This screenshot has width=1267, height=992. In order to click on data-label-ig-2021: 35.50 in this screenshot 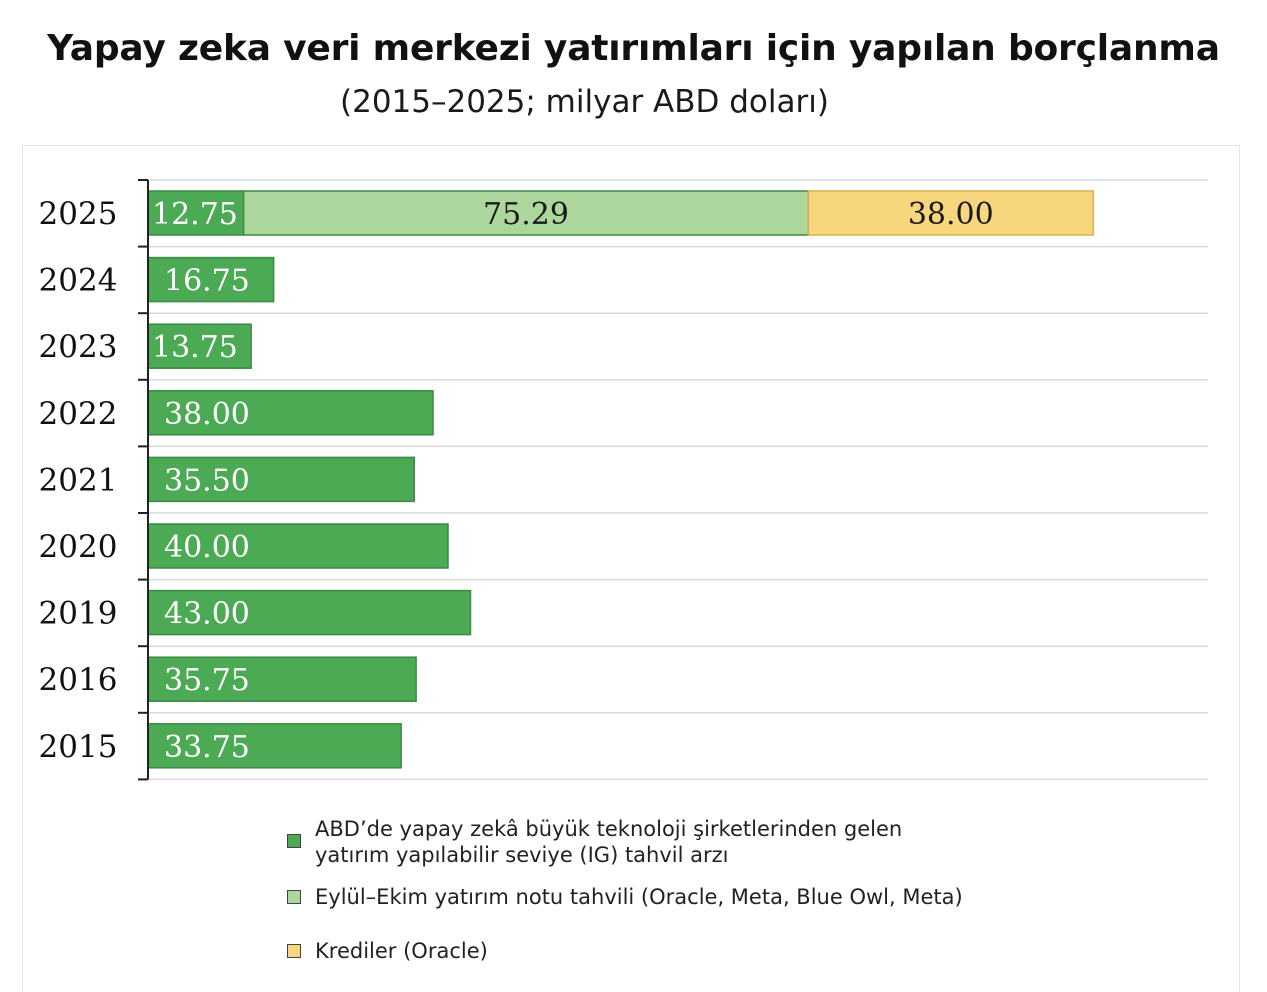, I will do `click(207, 480)`.